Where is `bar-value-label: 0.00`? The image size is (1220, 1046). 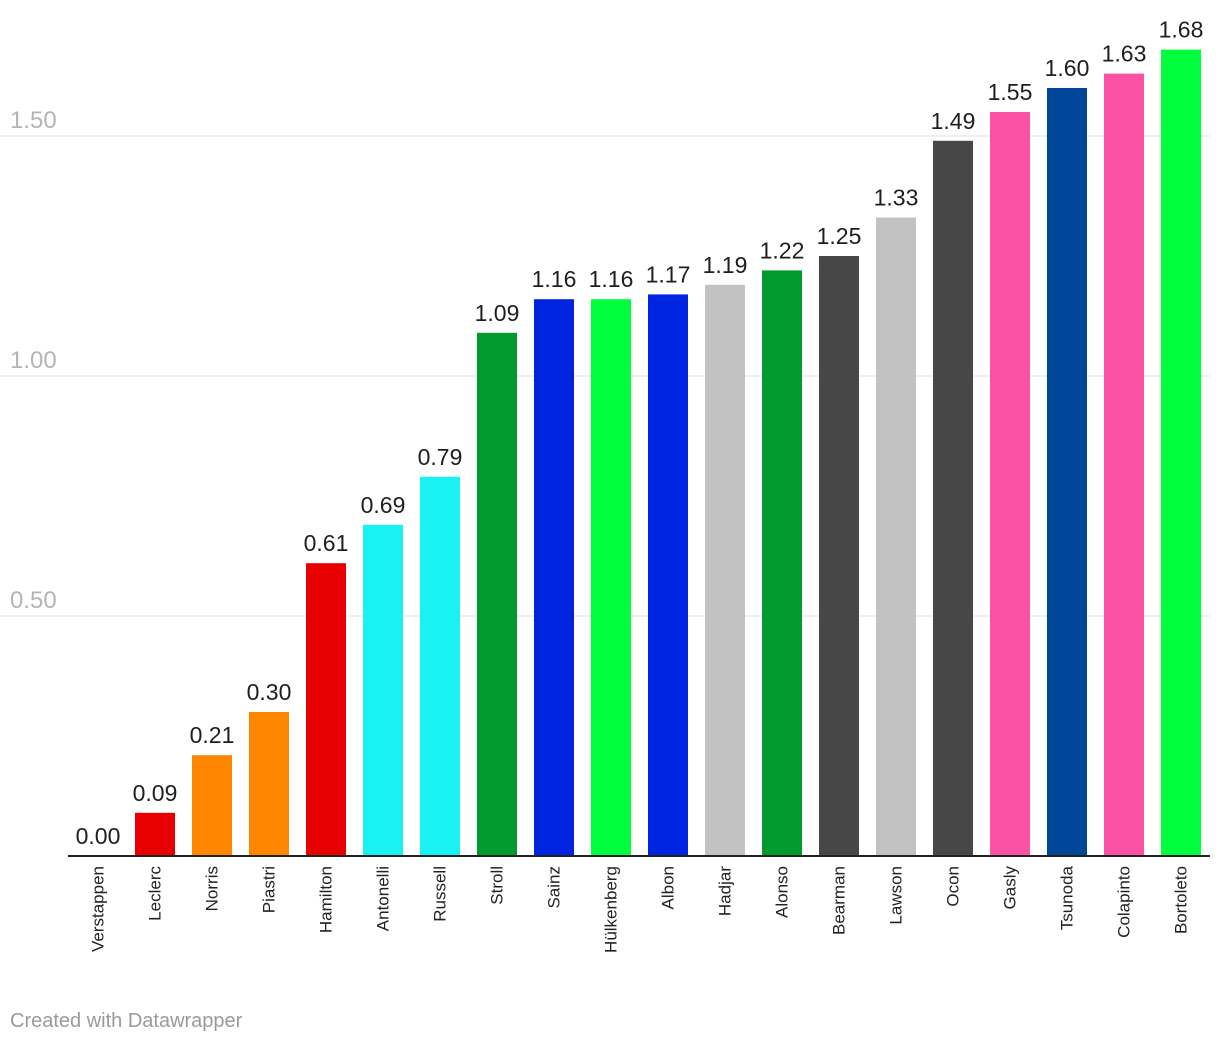 bar-value-label: 0.00 is located at coordinates (98, 836).